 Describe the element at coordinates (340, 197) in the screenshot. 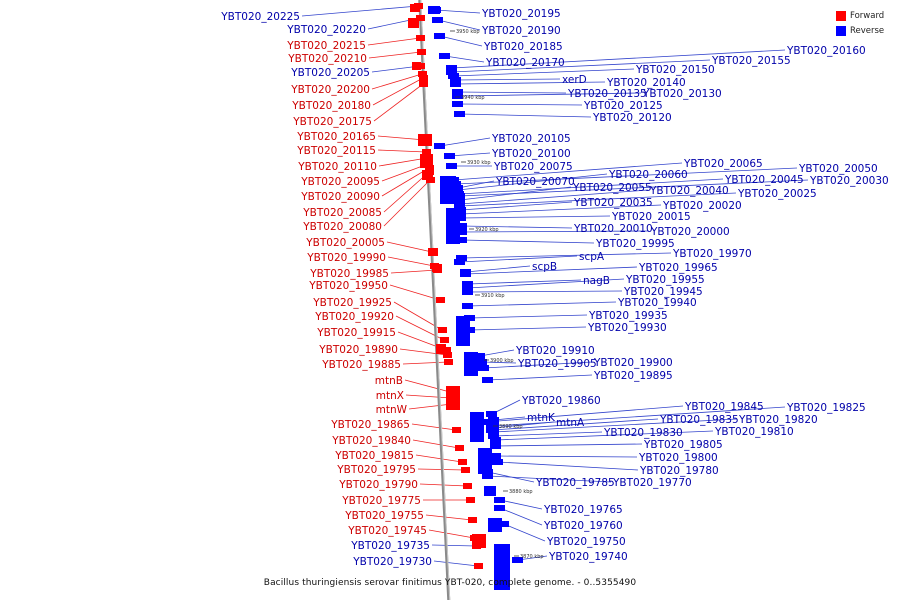

I see `forward-gene-label: YBT020_20090` at that location.